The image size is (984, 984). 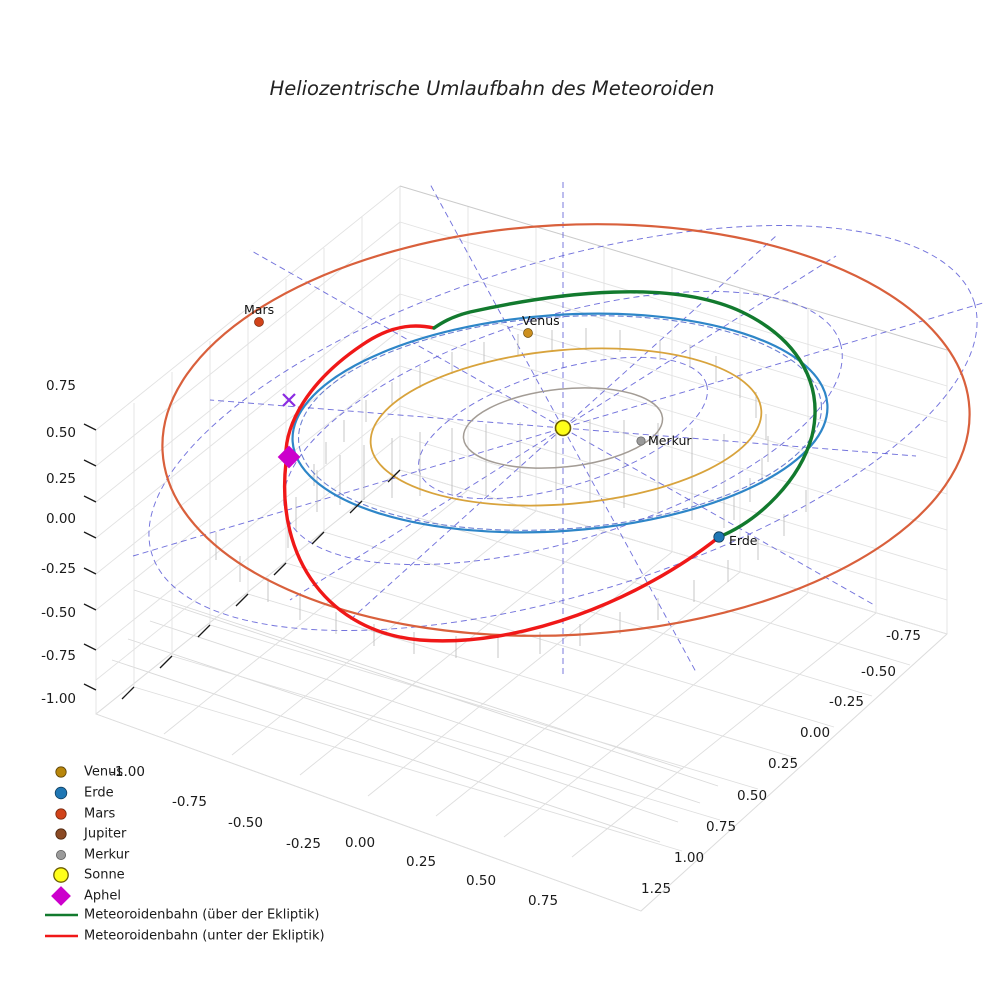 What do you see at coordinates (502, 551) in the screenshot?
I see `meteoroid-below-ecliptic` at bounding box center [502, 551].